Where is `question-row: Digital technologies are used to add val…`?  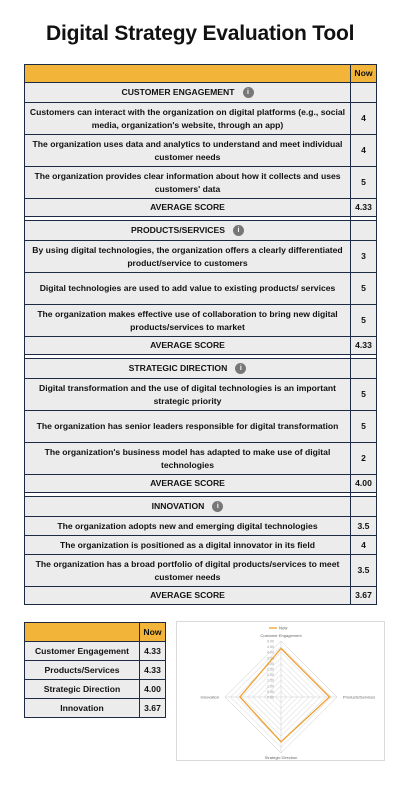 question-row: Digital technologies are used to add val… is located at coordinates (200, 288).